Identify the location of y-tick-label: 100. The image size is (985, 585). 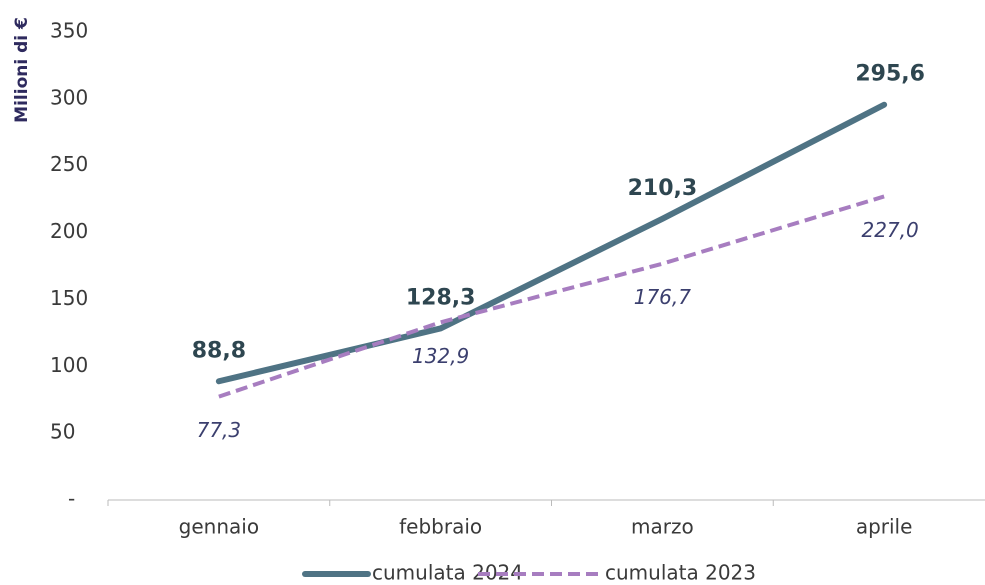
(69, 365).